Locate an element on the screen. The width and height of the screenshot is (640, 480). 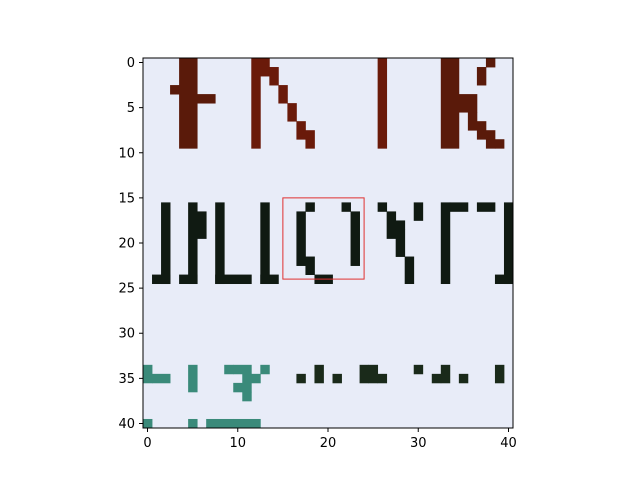
y-tick-label: 5 is located at coordinates (131, 108).